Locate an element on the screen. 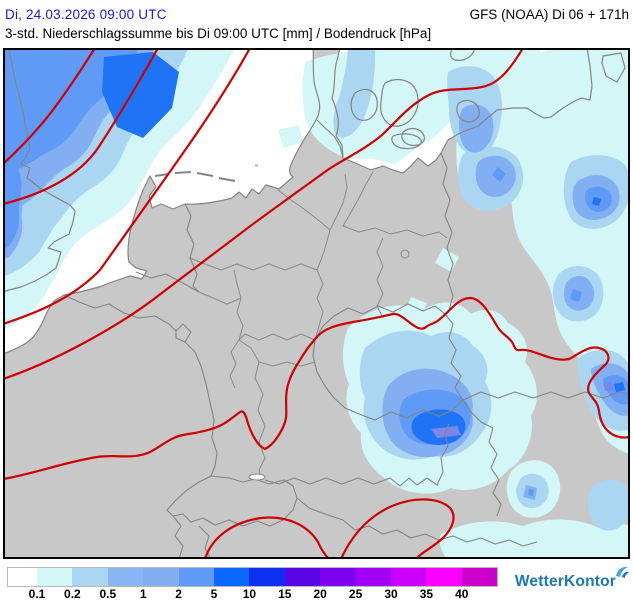 The height and width of the screenshot is (601, 633). legend-tick-label: 20 is located at coordinates (320, 594).